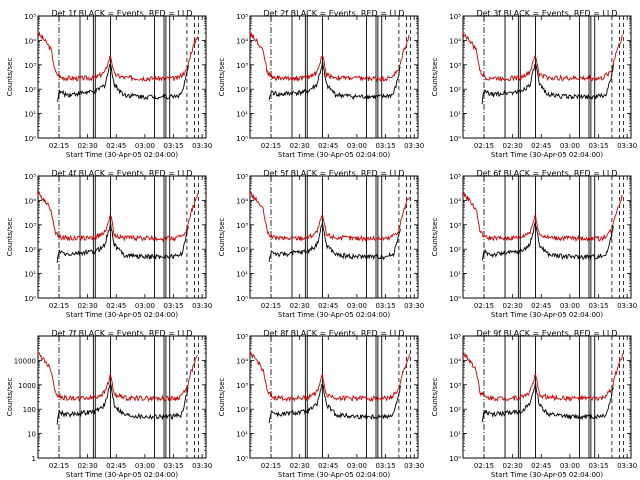 Image resolution: width=640 pixels, height=480 pixels. What do you see at coordinates (546, 13) in the screenshot?
I see `panel-title: Det 3f BLACK = Events, RED = LLD` at bounding box center [546, 13].